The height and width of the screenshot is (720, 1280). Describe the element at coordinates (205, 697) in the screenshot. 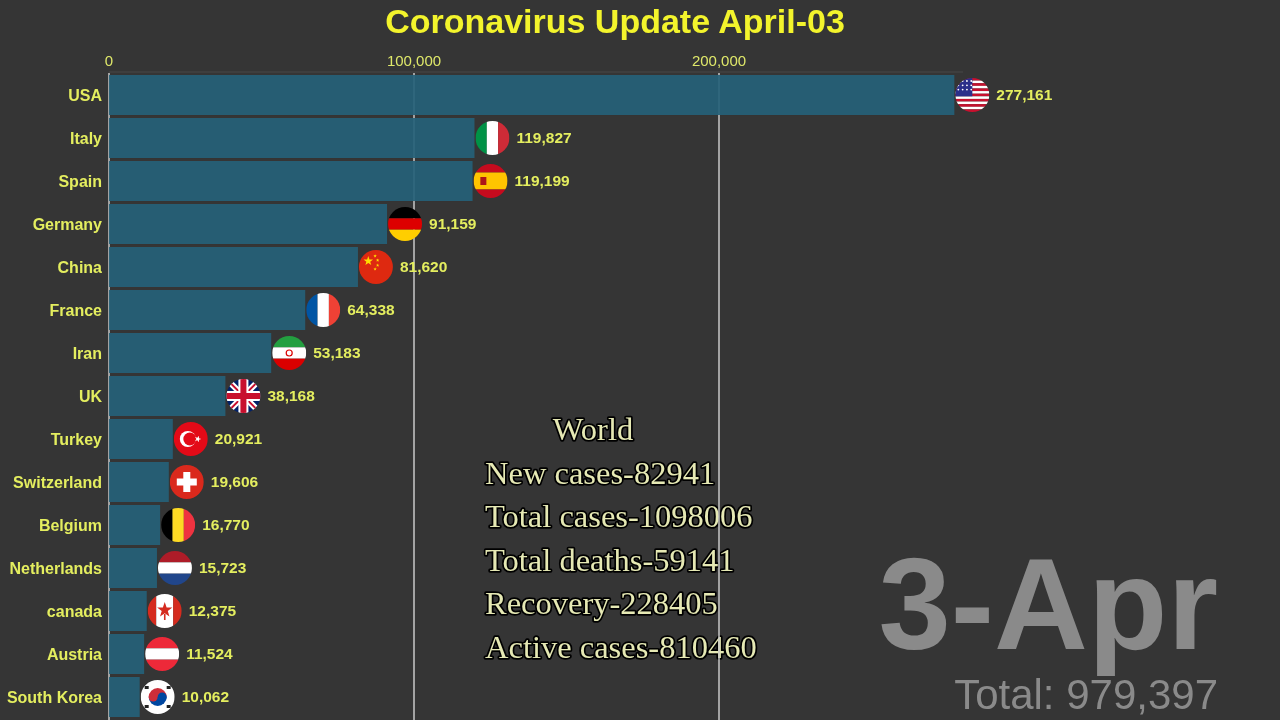

I see `data-label: 10,062` at that location.